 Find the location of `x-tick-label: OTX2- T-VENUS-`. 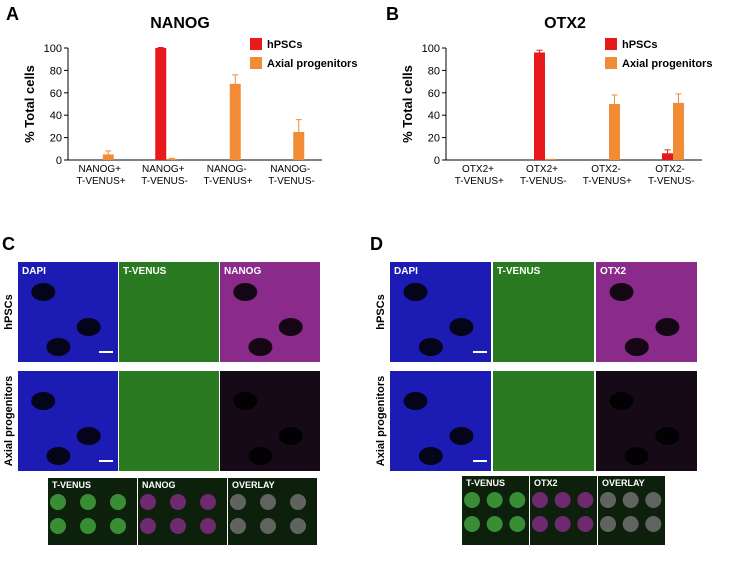

x-tick-label: OTX2- T-VENUS- is located at coordinates (669, 175).